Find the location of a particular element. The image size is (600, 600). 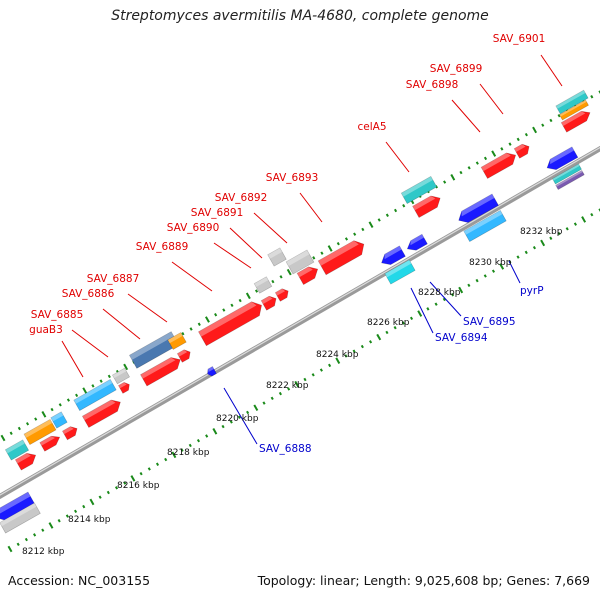

gene-label-reverse: SAV_6888 is located at coordinates (285, 449).